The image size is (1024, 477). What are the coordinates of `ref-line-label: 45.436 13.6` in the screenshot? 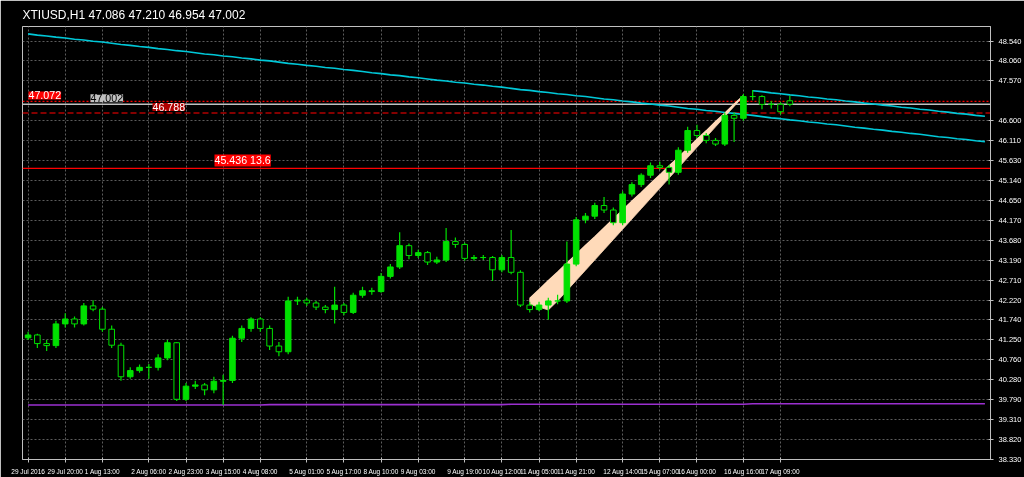 It's located at (242, 160).